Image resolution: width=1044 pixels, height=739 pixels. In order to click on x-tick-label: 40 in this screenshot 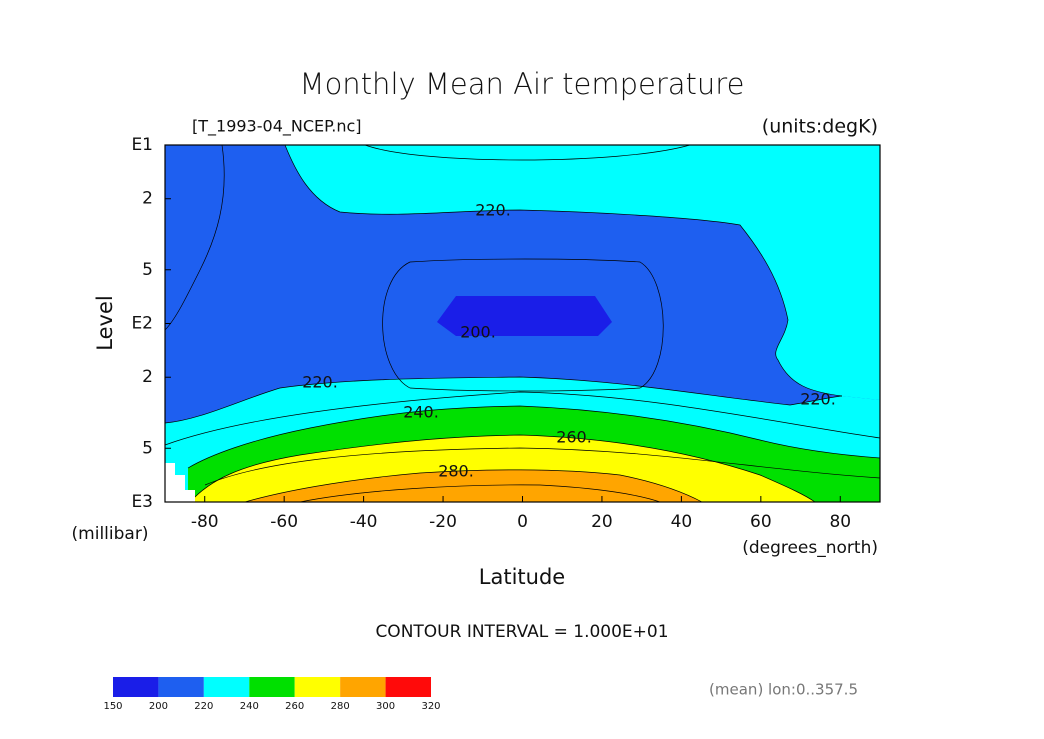, I will do `click(682, 522)`.